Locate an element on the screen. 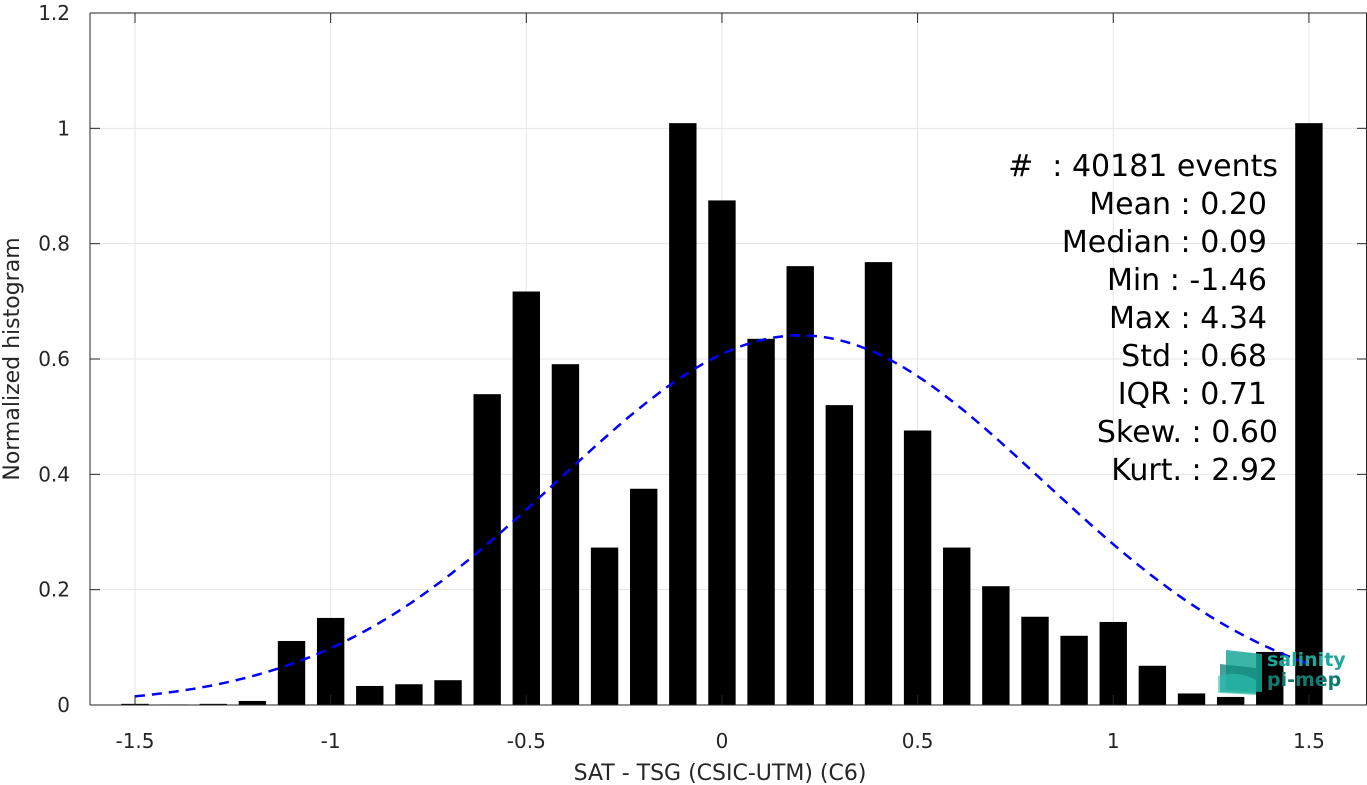 The image size is (1367, 785). y-tick-label-3: 0.6 is located at coordinates (54, 359).